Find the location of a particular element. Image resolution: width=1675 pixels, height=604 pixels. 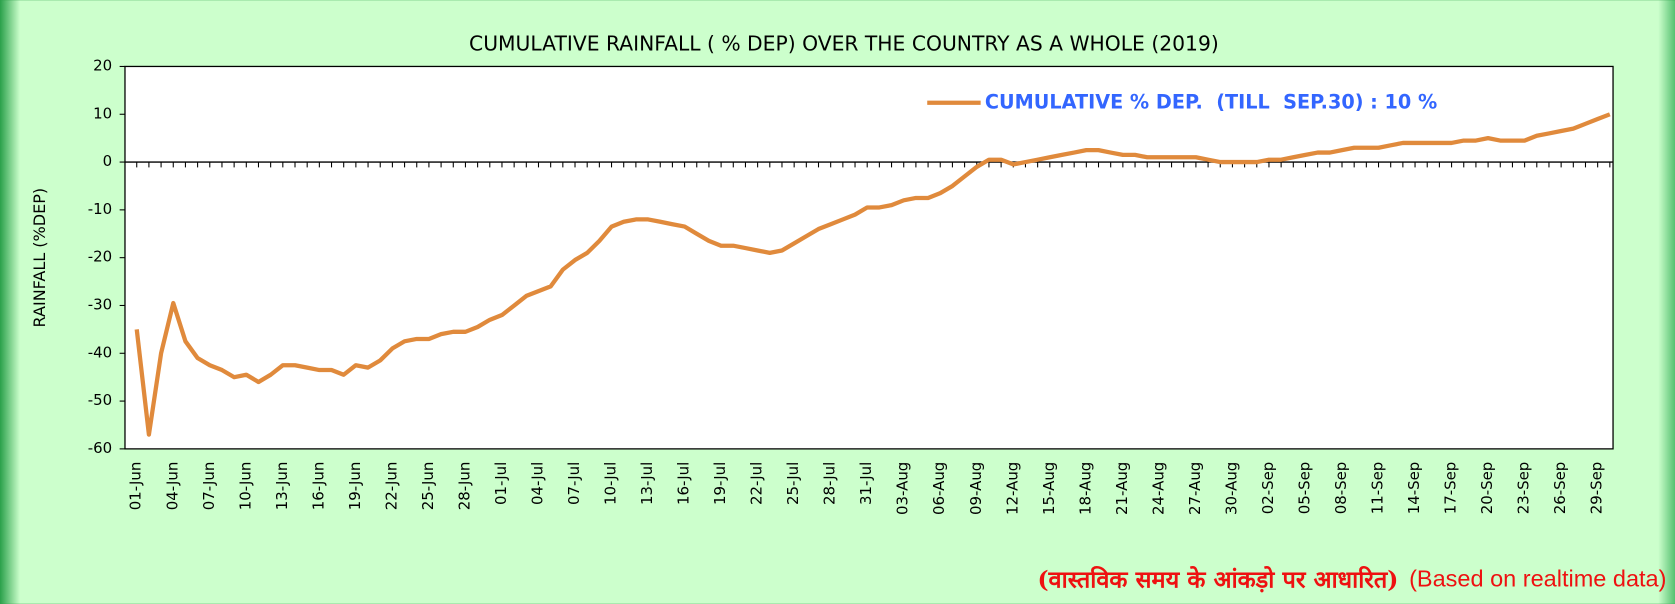

x-tick-label: 28-Jul is located at coordinates (830, 483).